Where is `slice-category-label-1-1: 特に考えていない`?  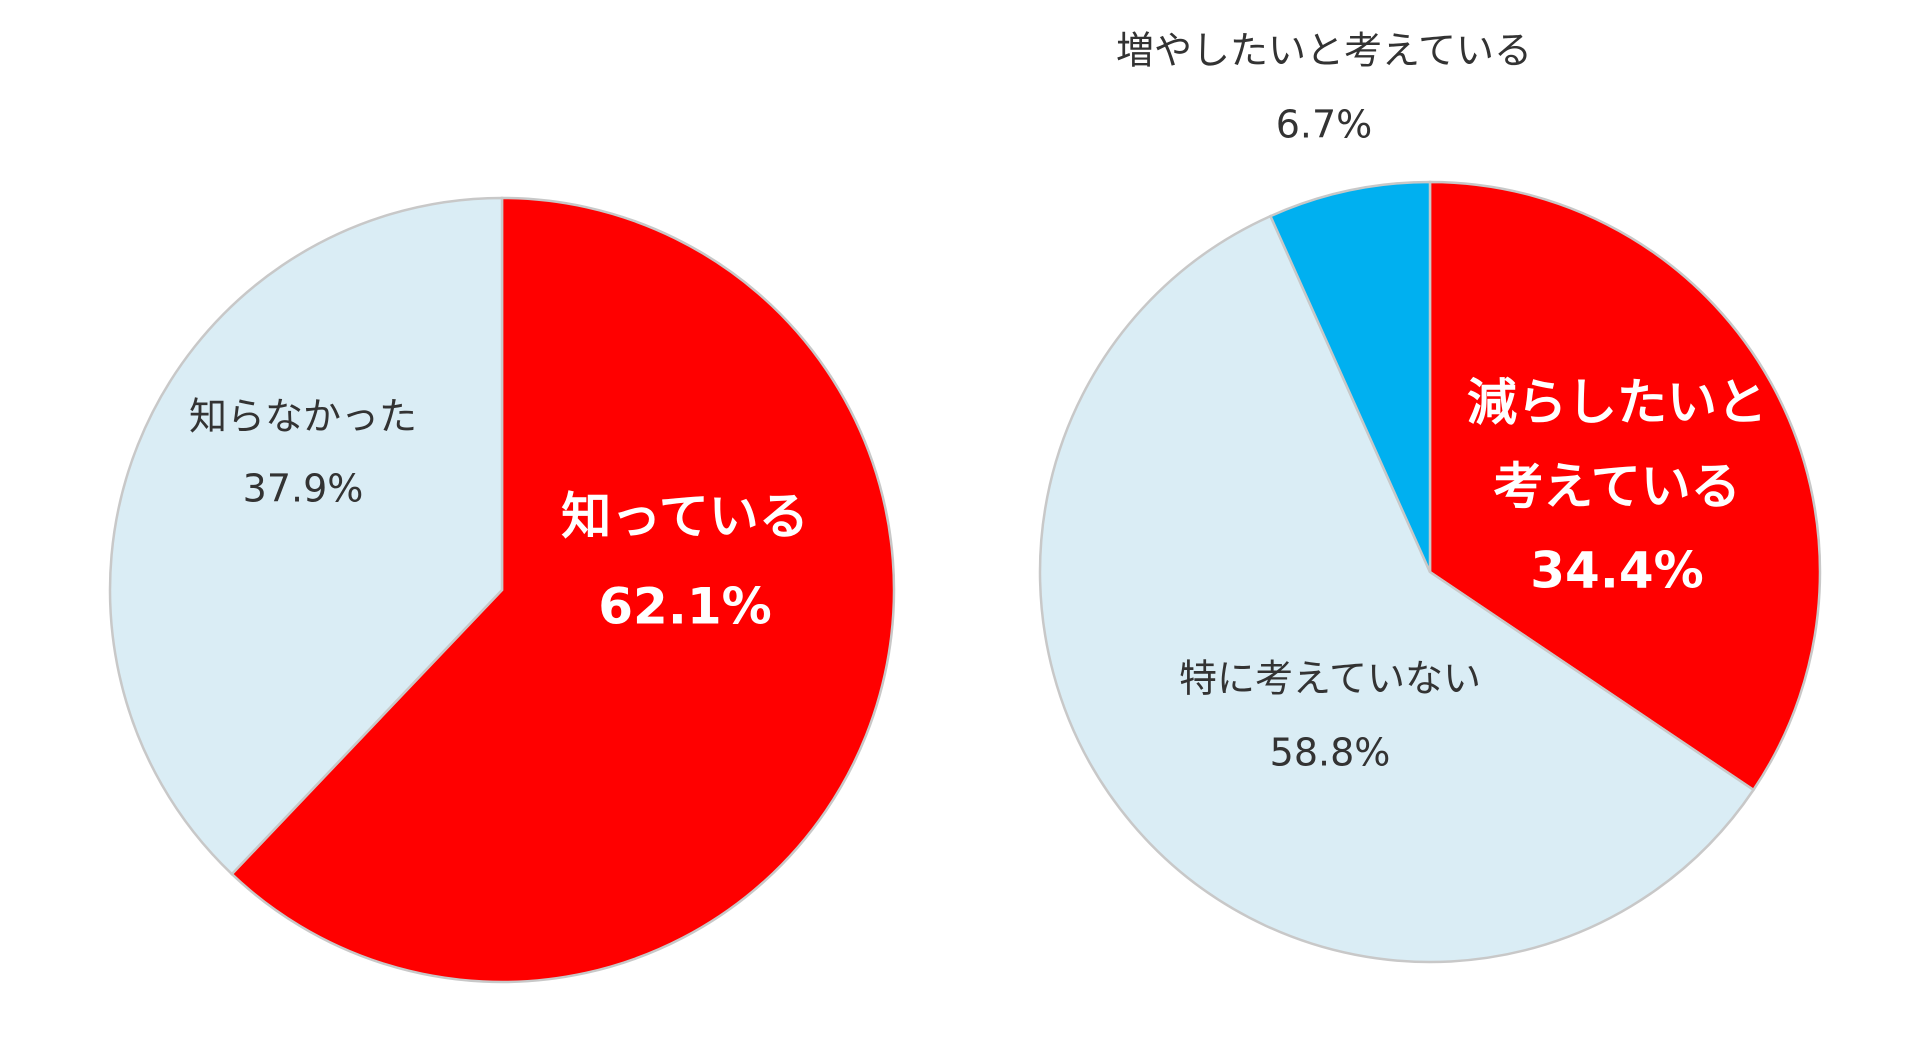 slice-category-label-1-1: 特に考えていない is located at coordinates (1330, 679).